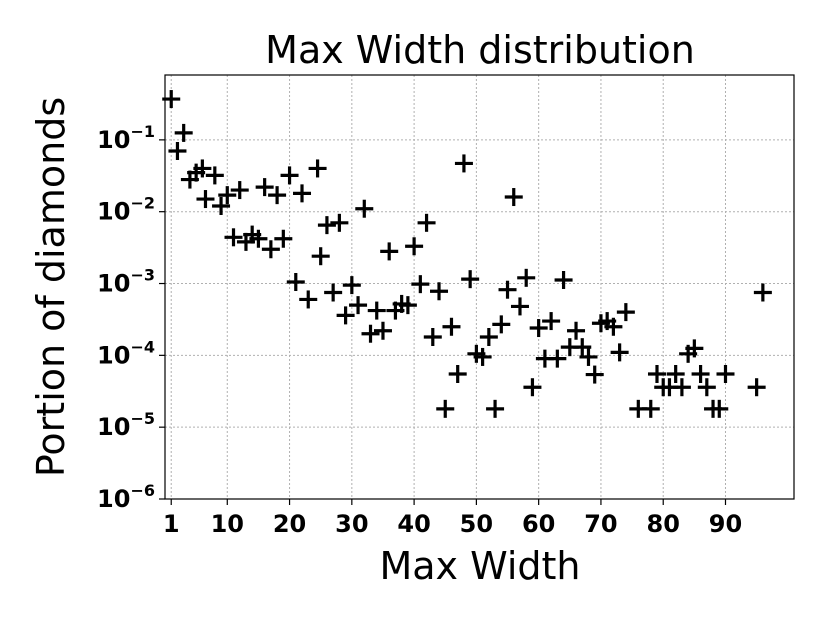 This screenshot has height=623, width=830. I want to click on y-tick-label: 10⁻³, so click(126, 282).